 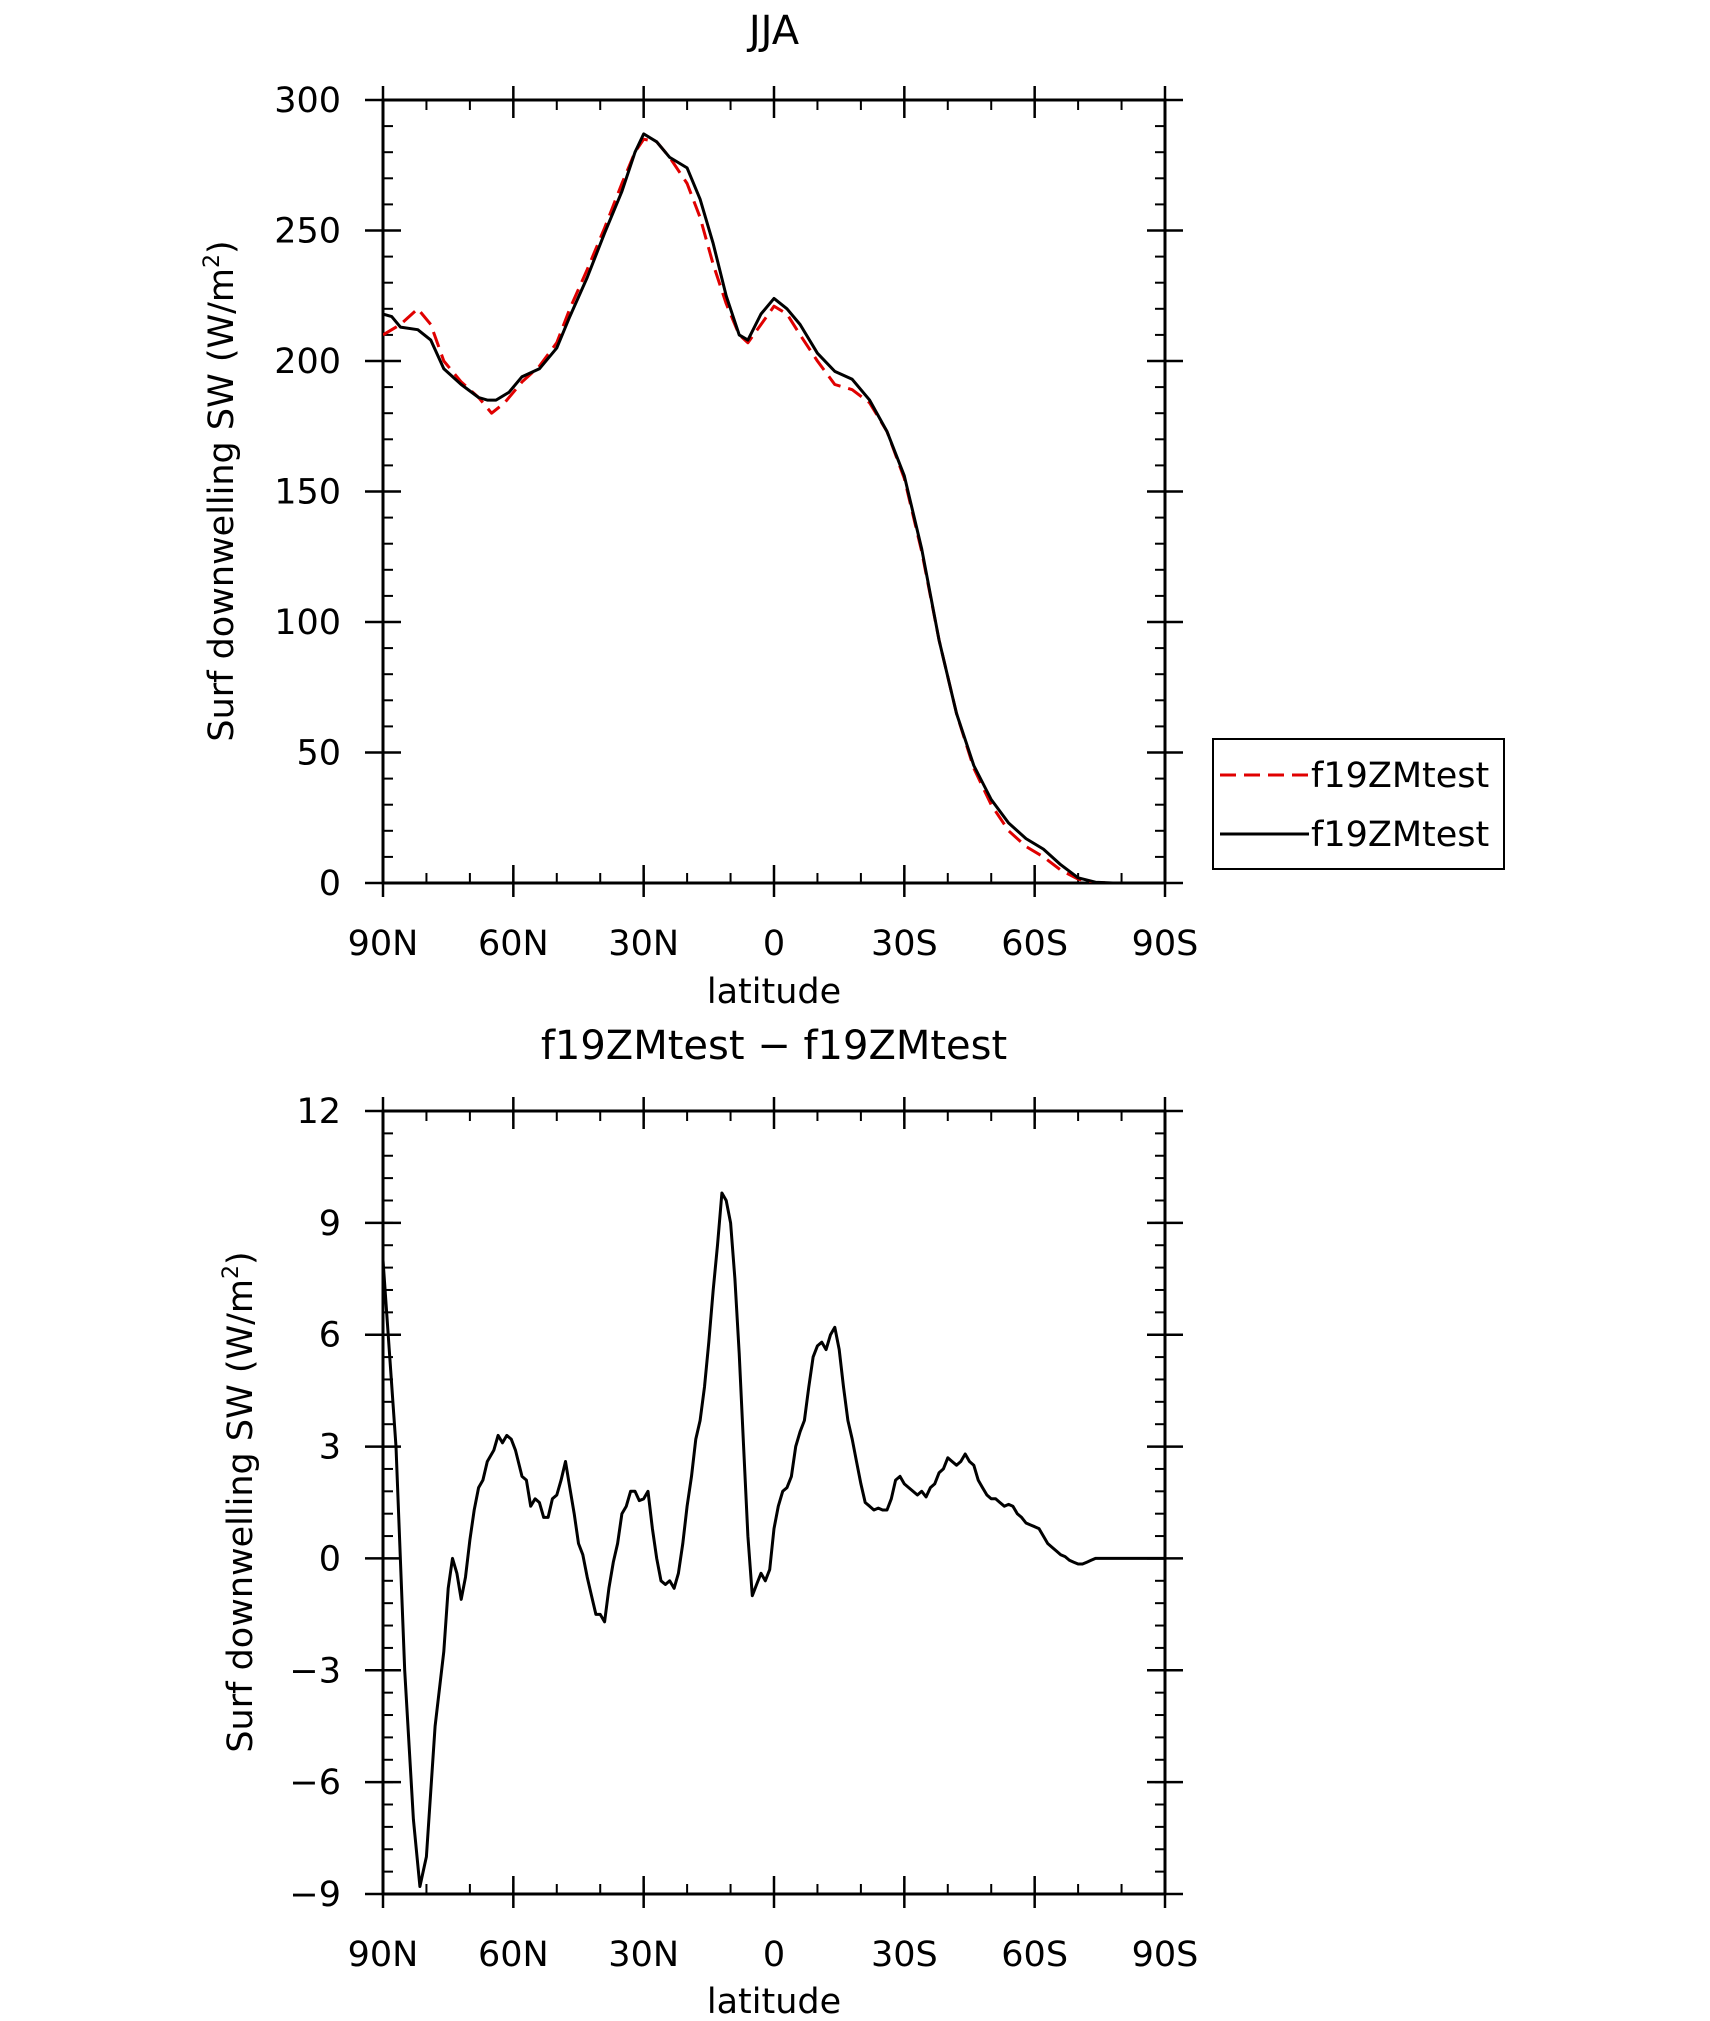 What do you see at coordinates (307, 493) in the screenshot?
I see `y-tick-label: 150` at bounding box center [307, 493].